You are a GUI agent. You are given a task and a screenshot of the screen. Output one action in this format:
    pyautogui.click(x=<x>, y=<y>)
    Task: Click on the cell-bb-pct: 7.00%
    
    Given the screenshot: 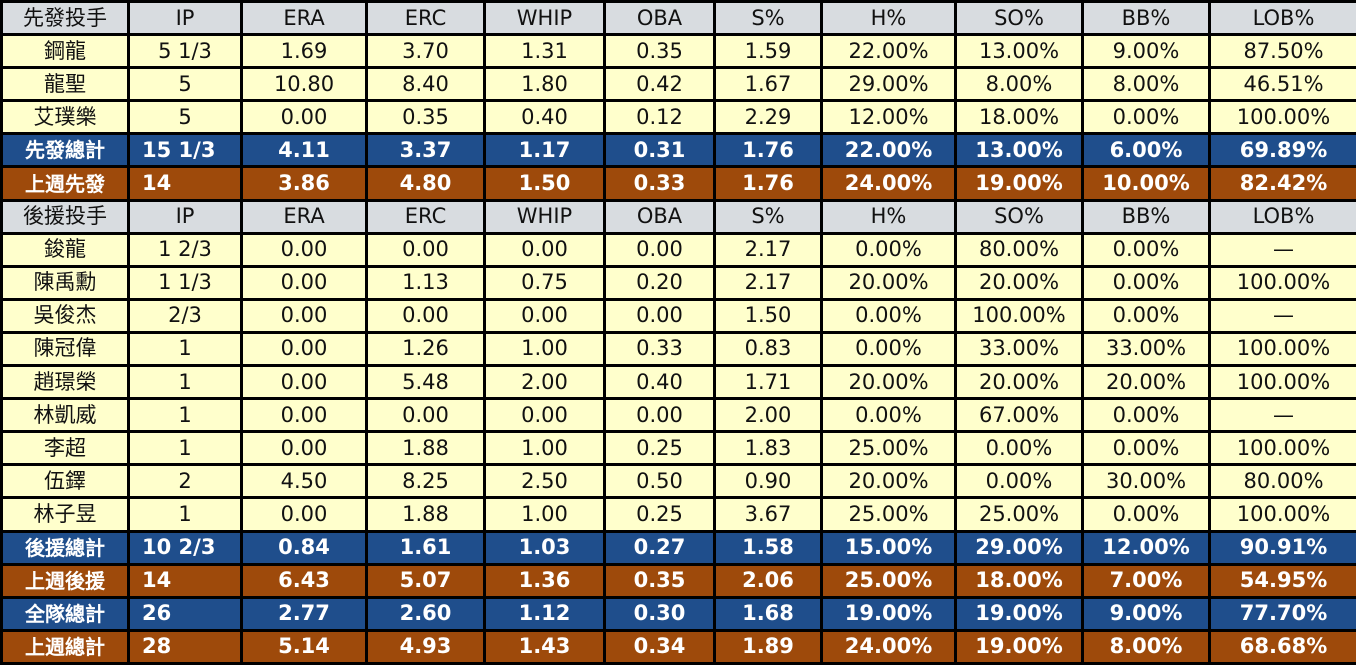 What is the action you would take?
    pyautogui.click(x=1146, y=580)
    